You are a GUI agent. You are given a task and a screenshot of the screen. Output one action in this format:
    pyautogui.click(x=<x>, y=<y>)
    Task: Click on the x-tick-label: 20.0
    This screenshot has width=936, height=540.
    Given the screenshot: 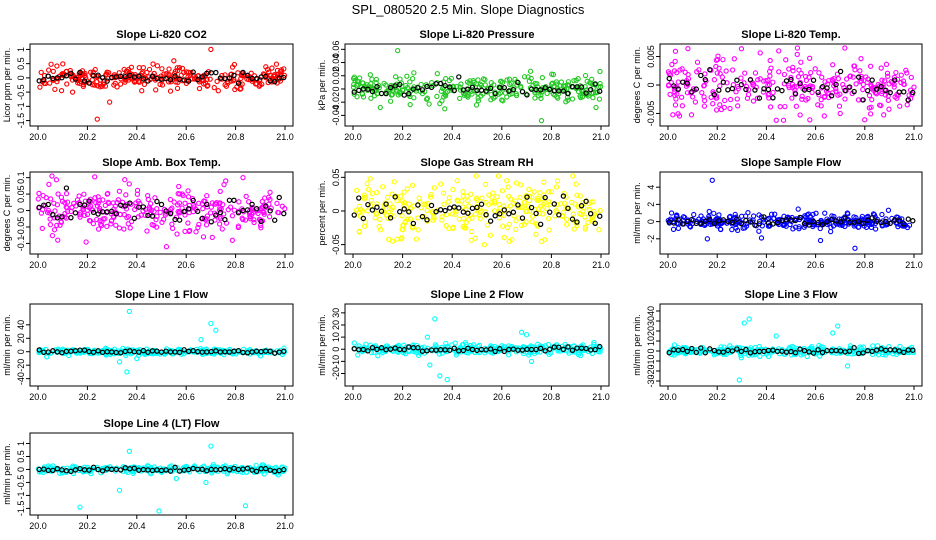 What is the action you would take?
    pyautogui.click(x=38, y=265)
    